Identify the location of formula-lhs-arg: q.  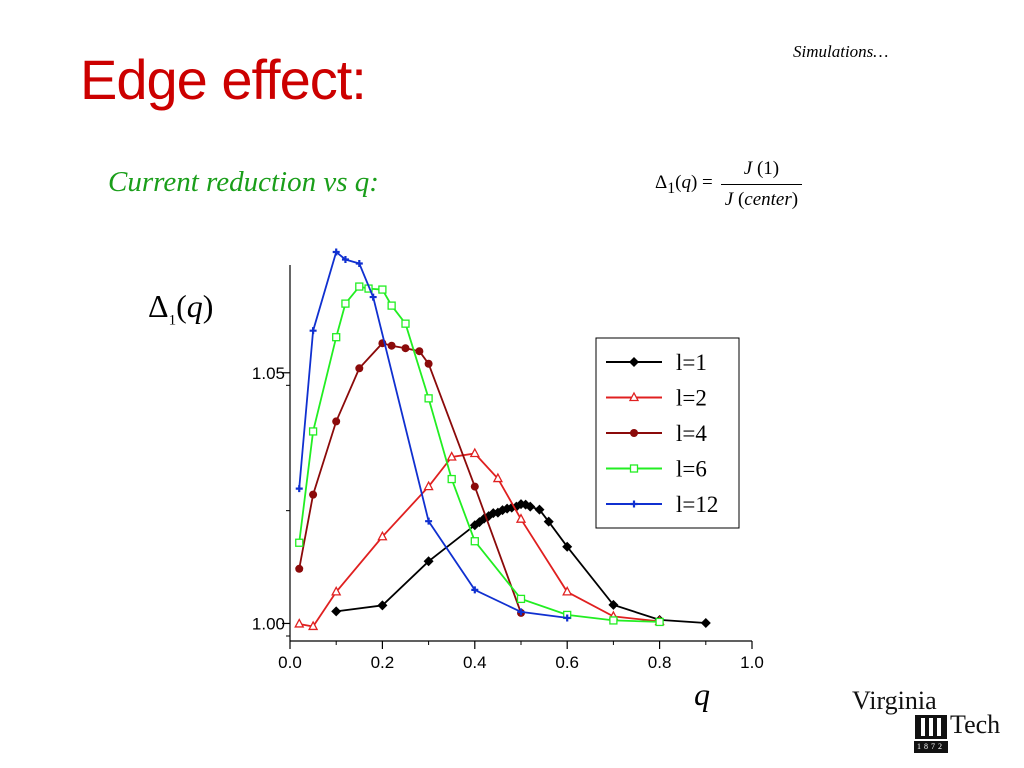
(686, 182).